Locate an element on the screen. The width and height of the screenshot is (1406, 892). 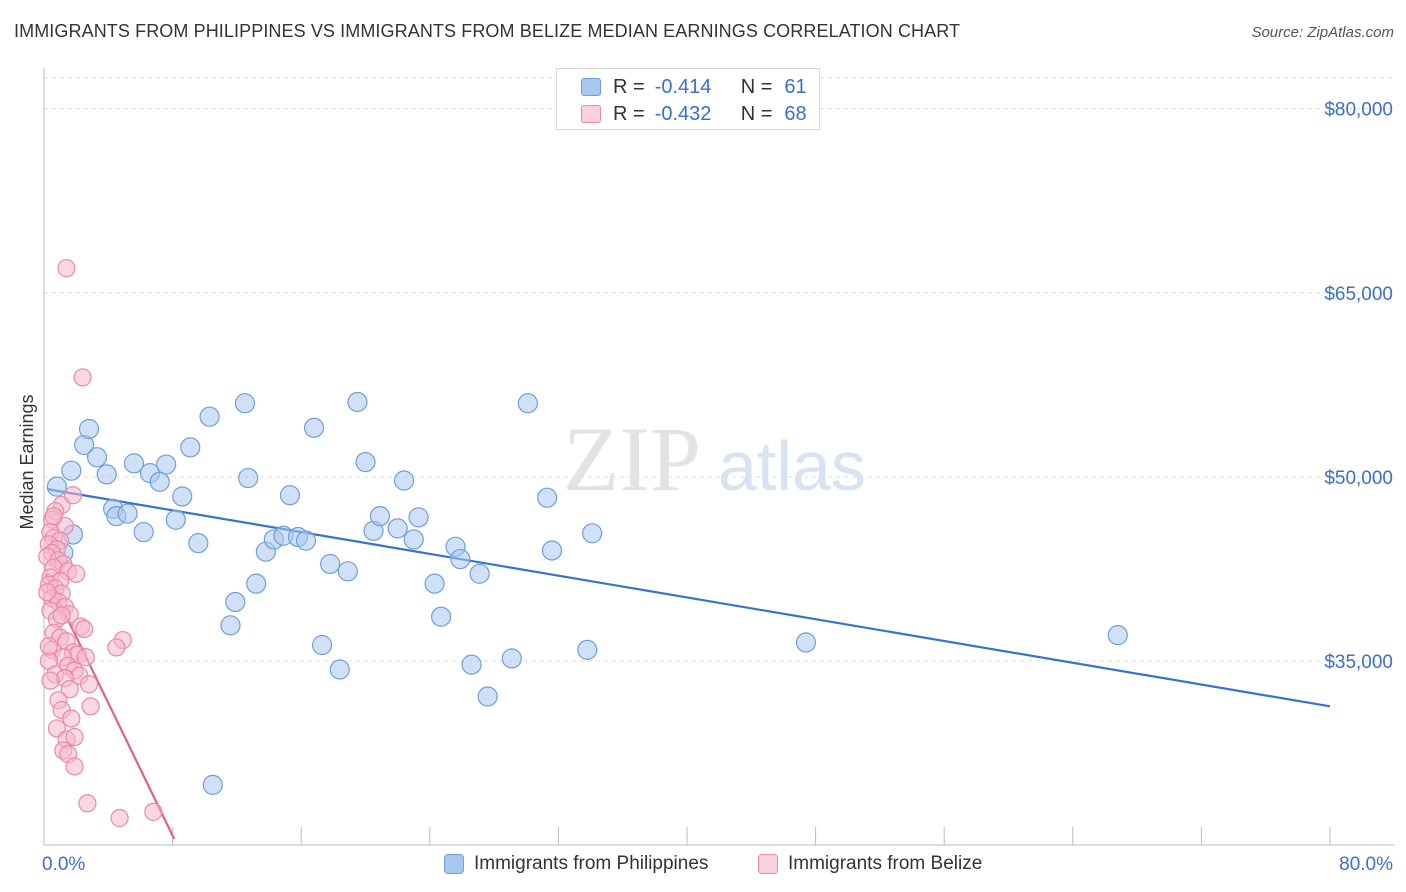
y-axis-label: Median Earnings is located at coordinates (27, 461).